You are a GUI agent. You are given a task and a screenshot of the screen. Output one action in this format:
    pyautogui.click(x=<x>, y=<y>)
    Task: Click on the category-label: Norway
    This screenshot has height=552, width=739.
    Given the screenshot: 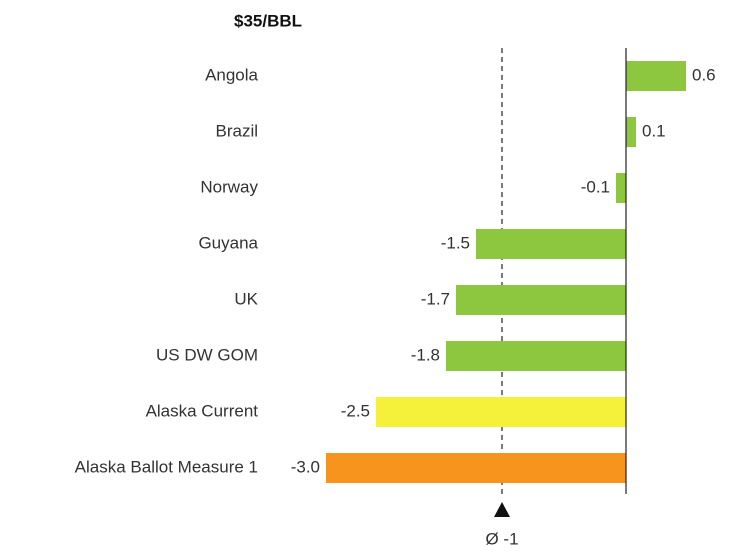 What is the action you would take?
    pyautogui.click(x=229, y=186)
    